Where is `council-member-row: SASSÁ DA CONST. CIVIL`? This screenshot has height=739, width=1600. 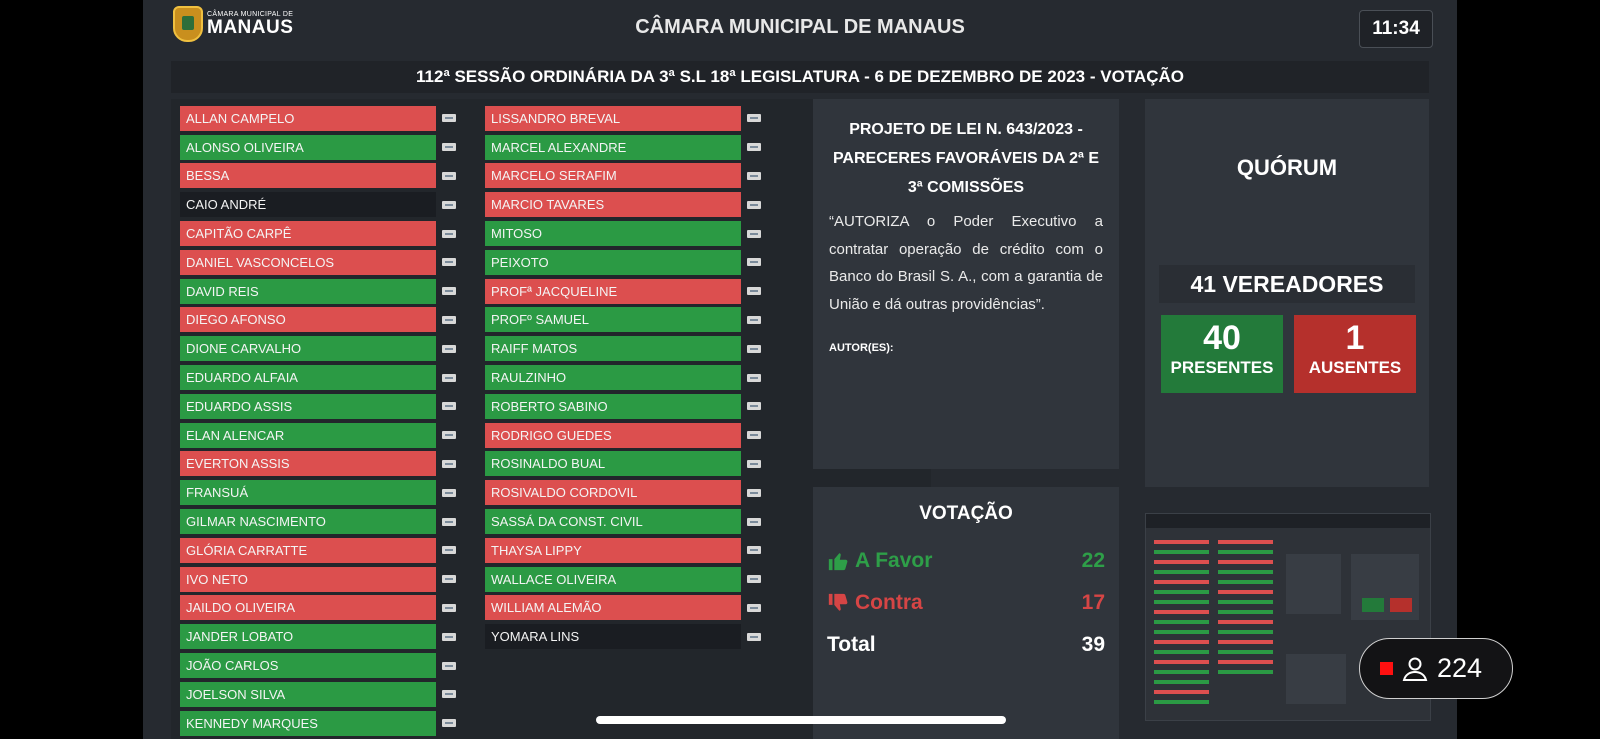 council-member-row: SASSÁ DA CONST. CIVIL is located at coordinates (623, 521).